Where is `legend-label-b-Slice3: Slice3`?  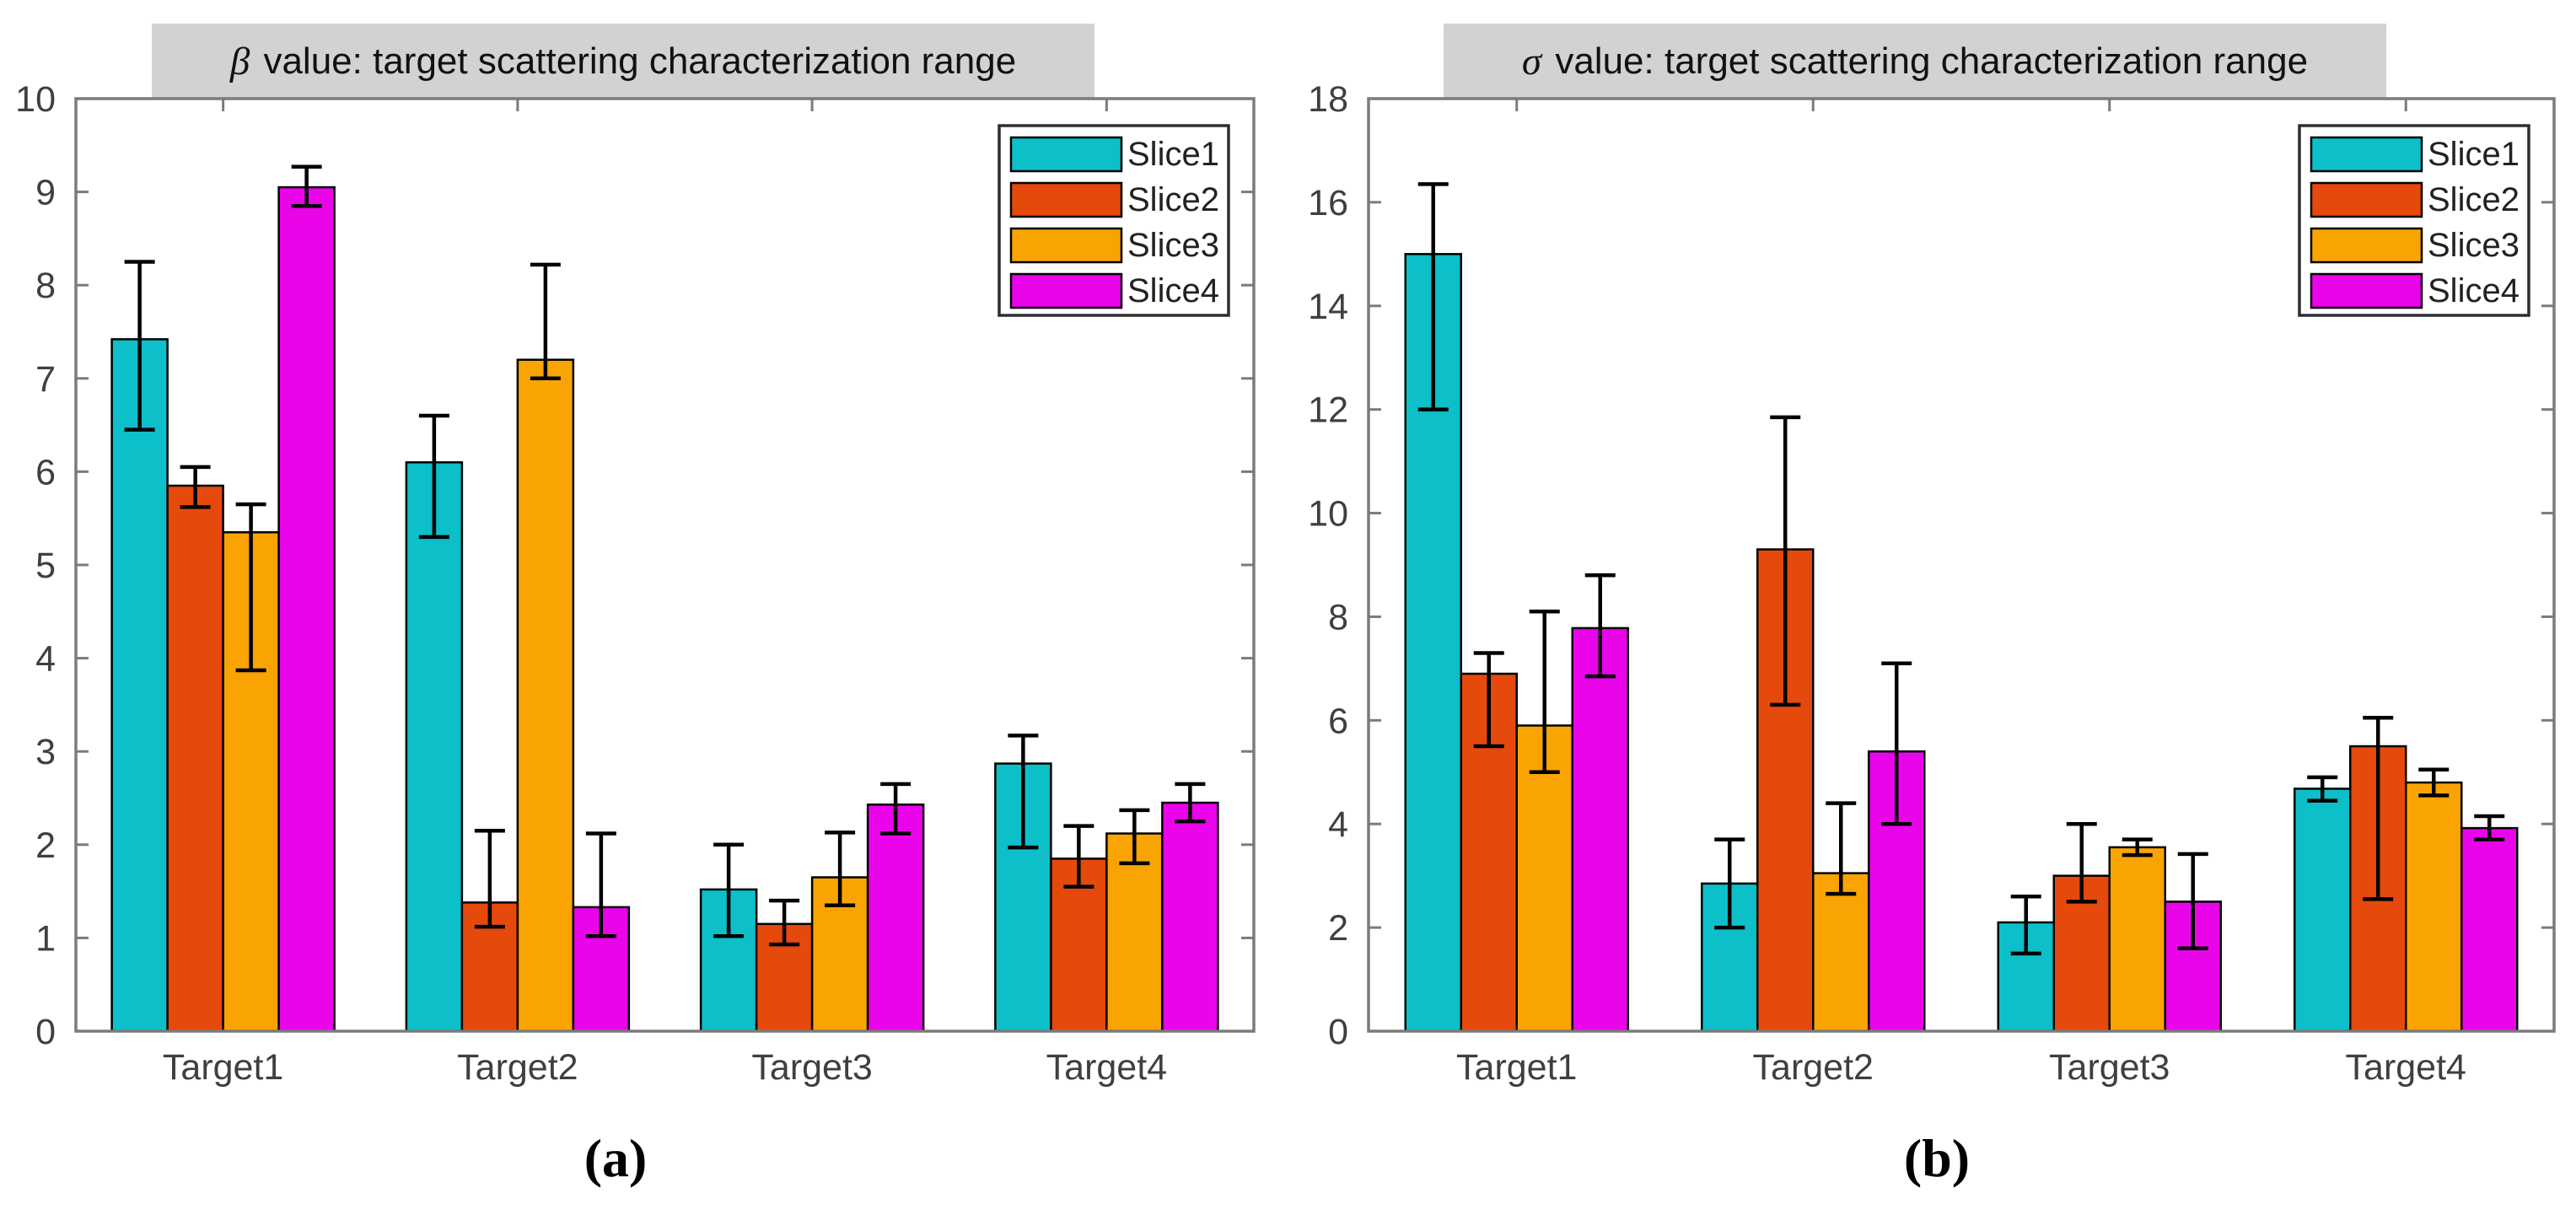
legend-label-b-Slice3: Slice3 is located at coordinates (2474, 245).